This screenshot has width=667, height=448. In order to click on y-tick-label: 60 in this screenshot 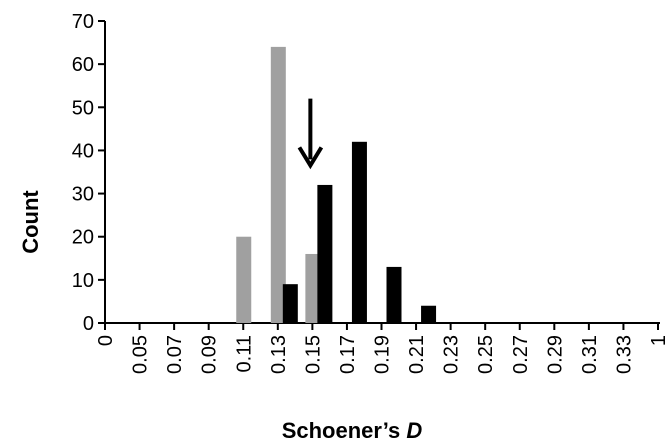, I will do `click(83, 65)`.